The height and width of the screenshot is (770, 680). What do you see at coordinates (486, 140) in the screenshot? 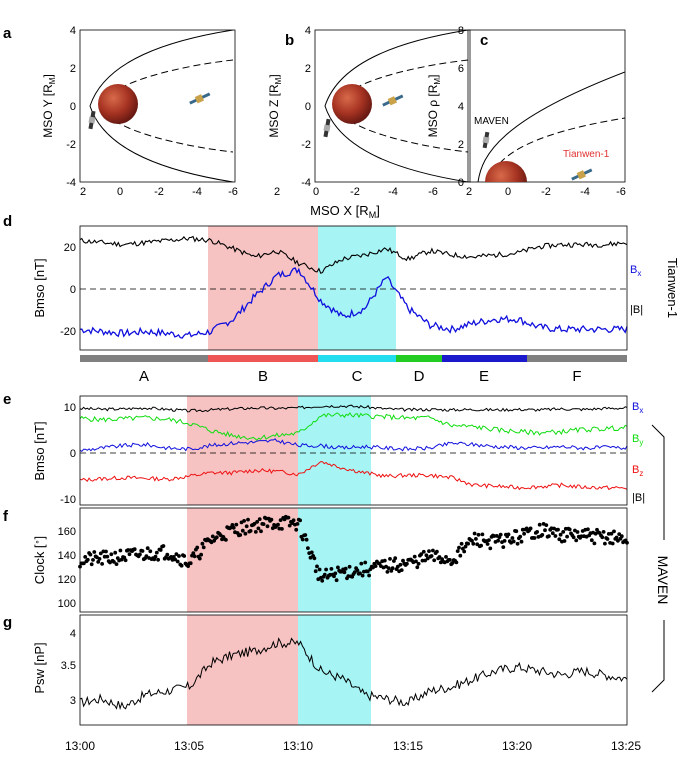
I see `maven-satellite-icon` at bounding box center [486, 140].